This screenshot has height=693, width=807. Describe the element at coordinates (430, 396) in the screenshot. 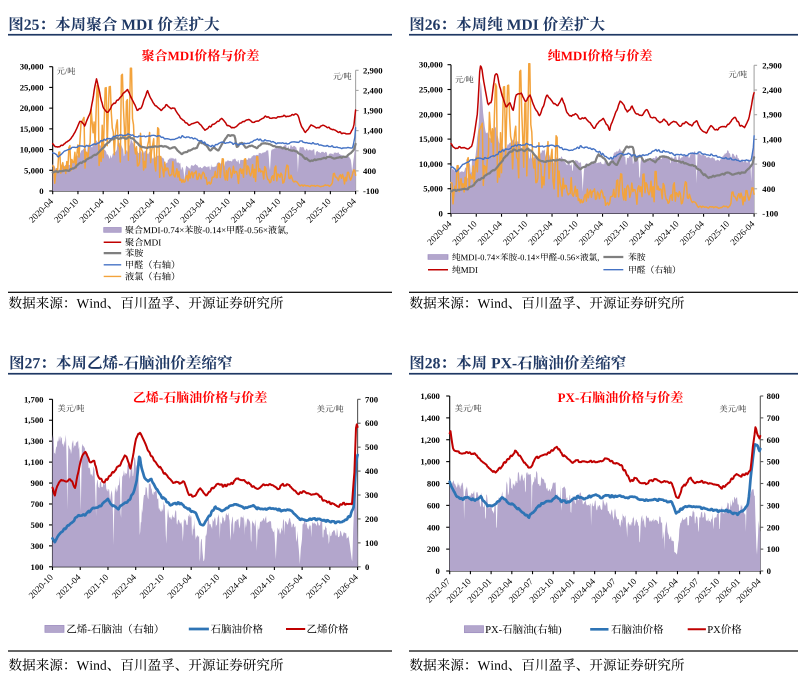

I see `svg-text: 1,600` at that location.